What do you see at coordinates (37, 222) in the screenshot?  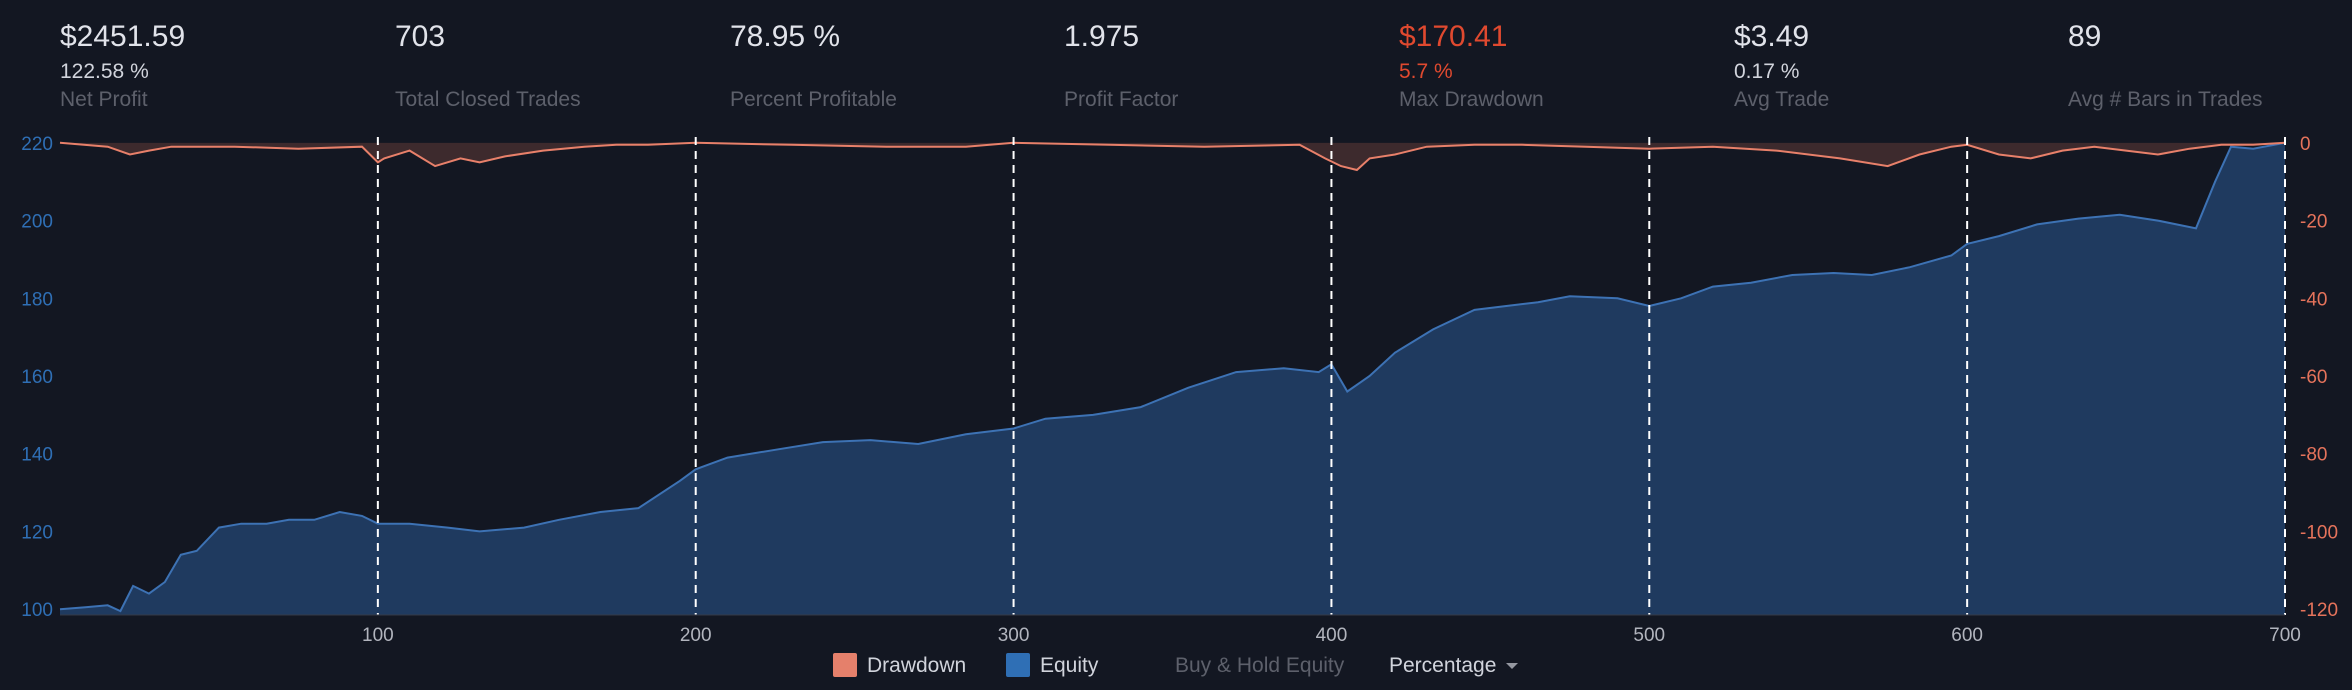 I see `left-y-tick-label: 200` at bounding box center [37, 222].